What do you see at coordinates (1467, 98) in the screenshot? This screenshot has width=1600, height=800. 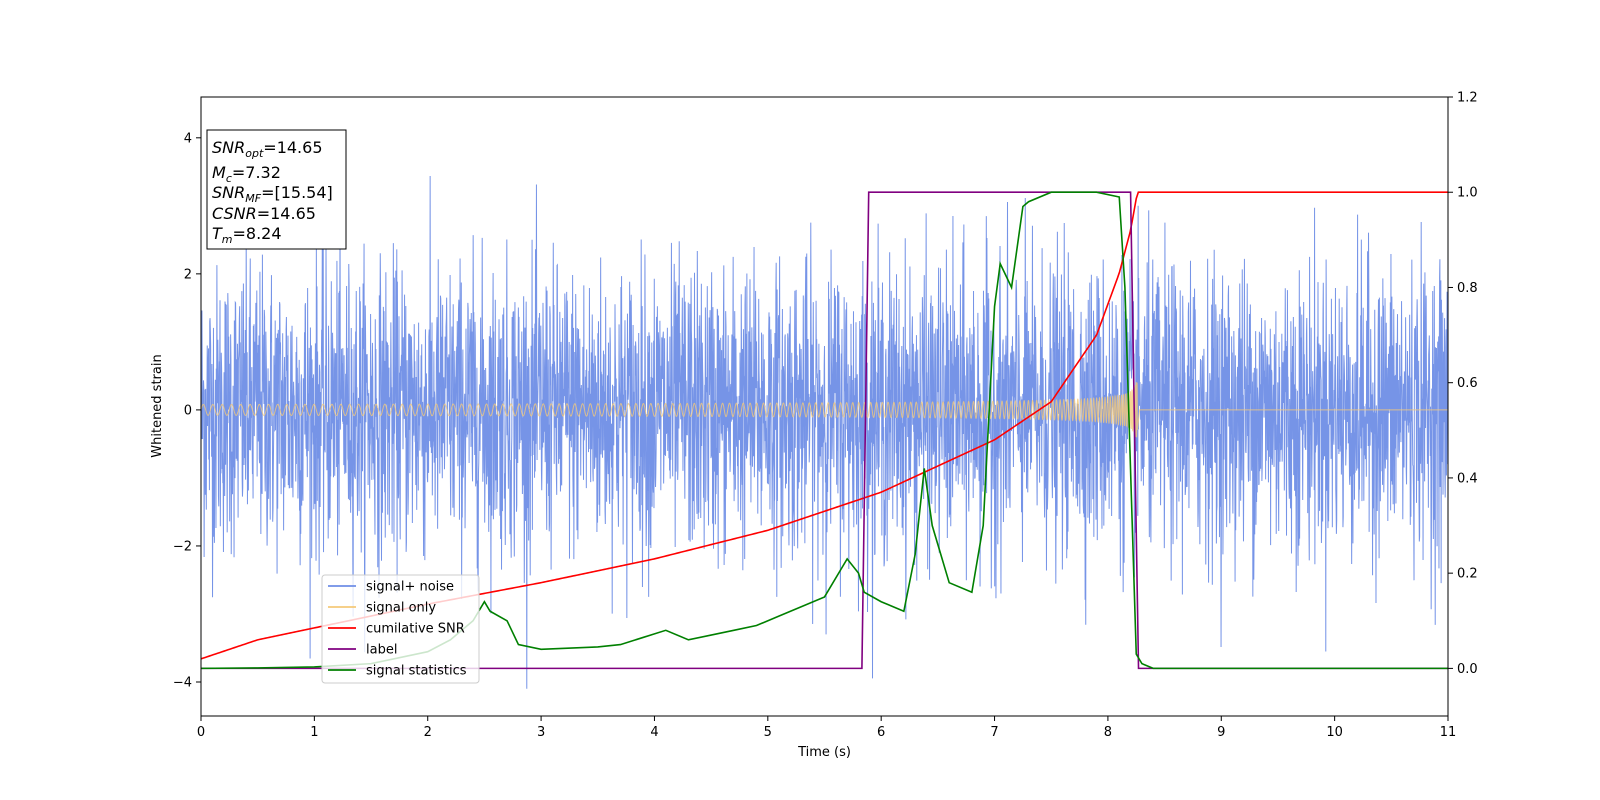 I see `y2-tick-label: 1.2` at bounding box center [1467, 98].